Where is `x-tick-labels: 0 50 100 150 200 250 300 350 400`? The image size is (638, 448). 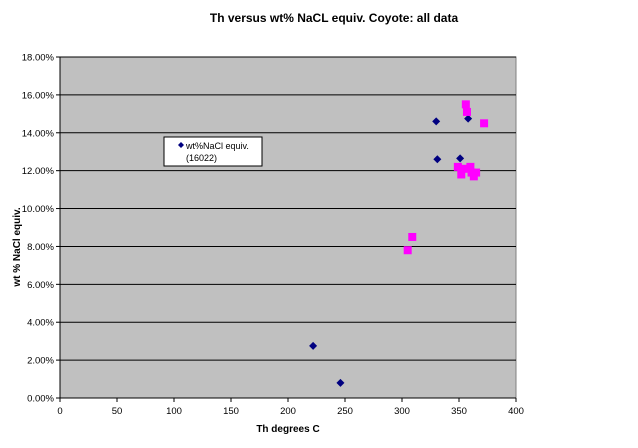 x-tick-labels: 0 50 100 150 200 250 300 350 400 is located at coordinates (290, 411).